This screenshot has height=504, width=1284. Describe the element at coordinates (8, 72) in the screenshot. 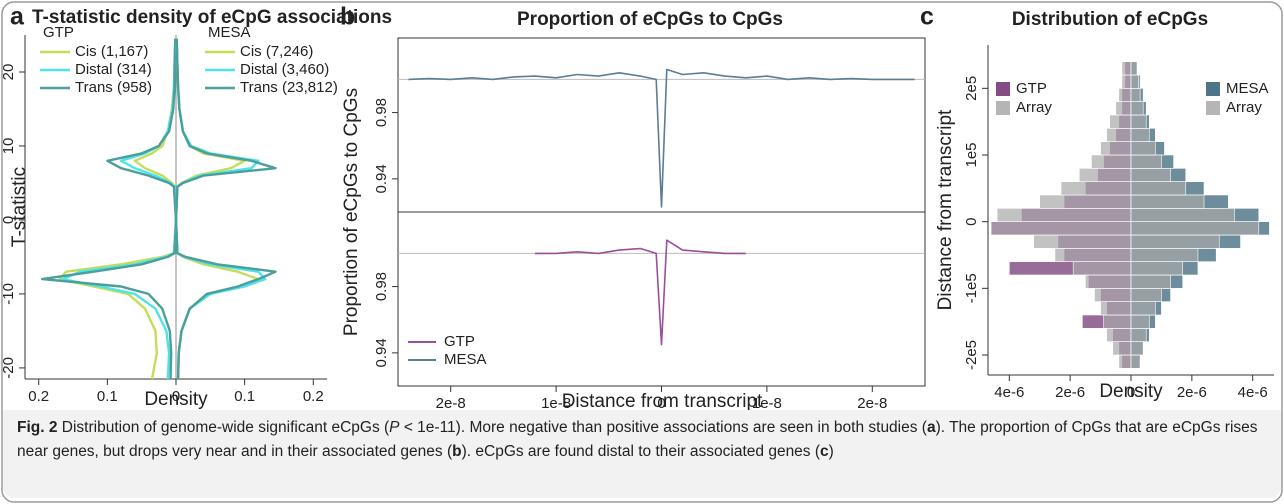

I see `y-tick-label: 20` at that location.